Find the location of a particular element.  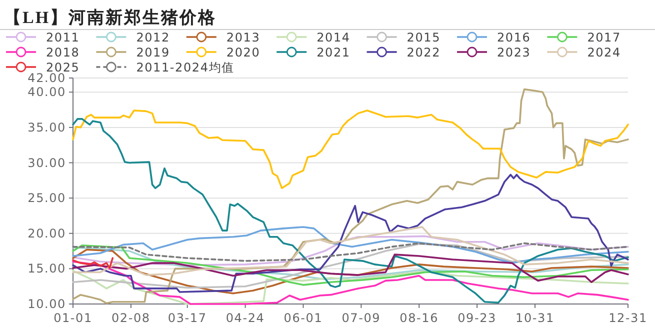

legend-label: 2015 is located at coordinates (423, 37).